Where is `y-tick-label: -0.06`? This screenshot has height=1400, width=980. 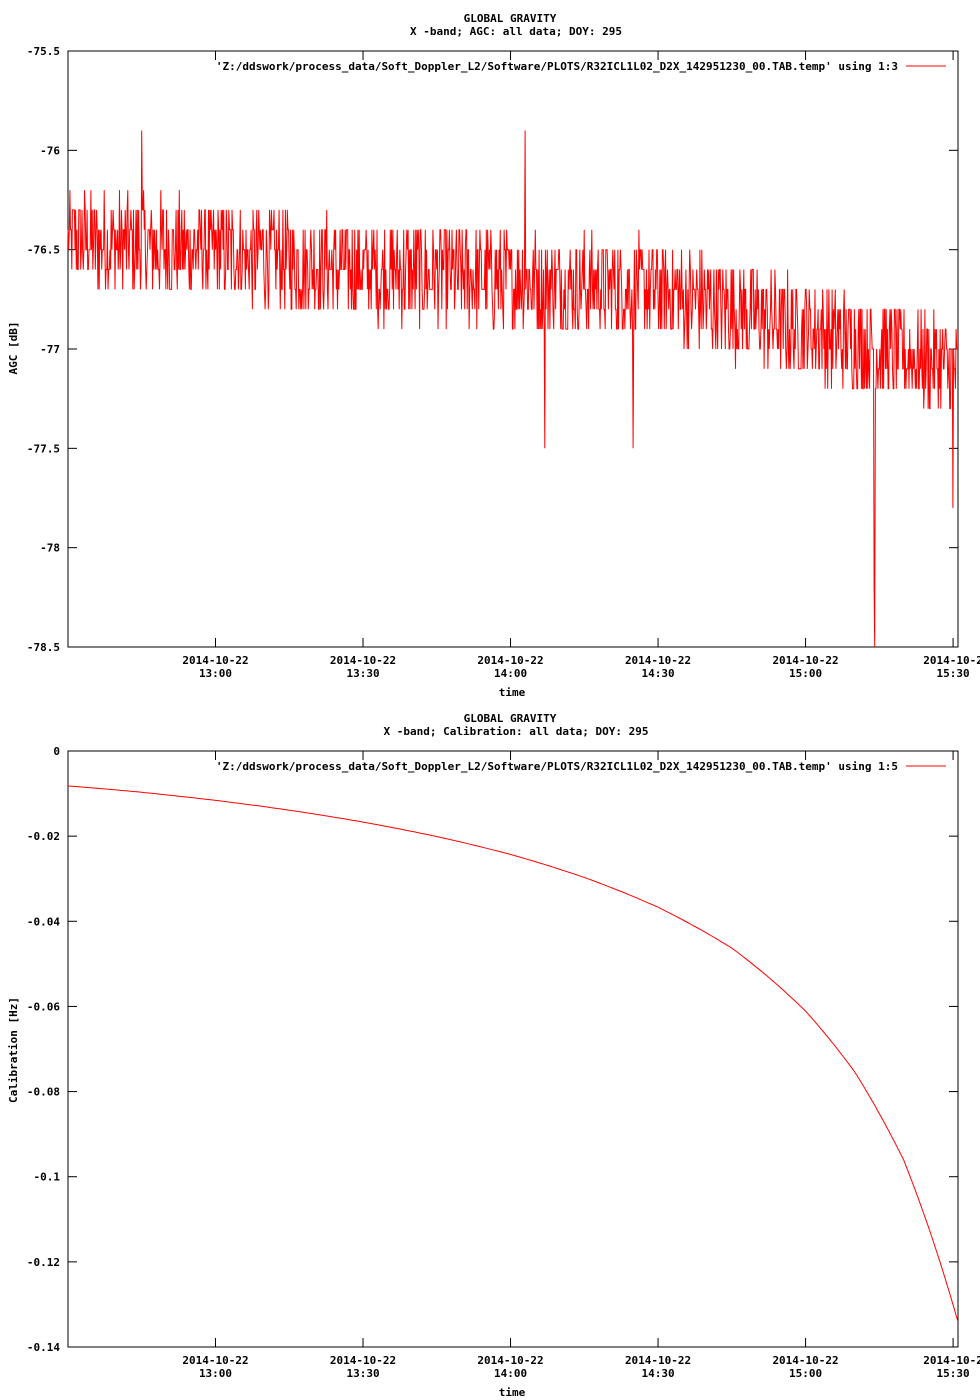
y-tick-label: -0.06 is located at coordinates (43, 1006).